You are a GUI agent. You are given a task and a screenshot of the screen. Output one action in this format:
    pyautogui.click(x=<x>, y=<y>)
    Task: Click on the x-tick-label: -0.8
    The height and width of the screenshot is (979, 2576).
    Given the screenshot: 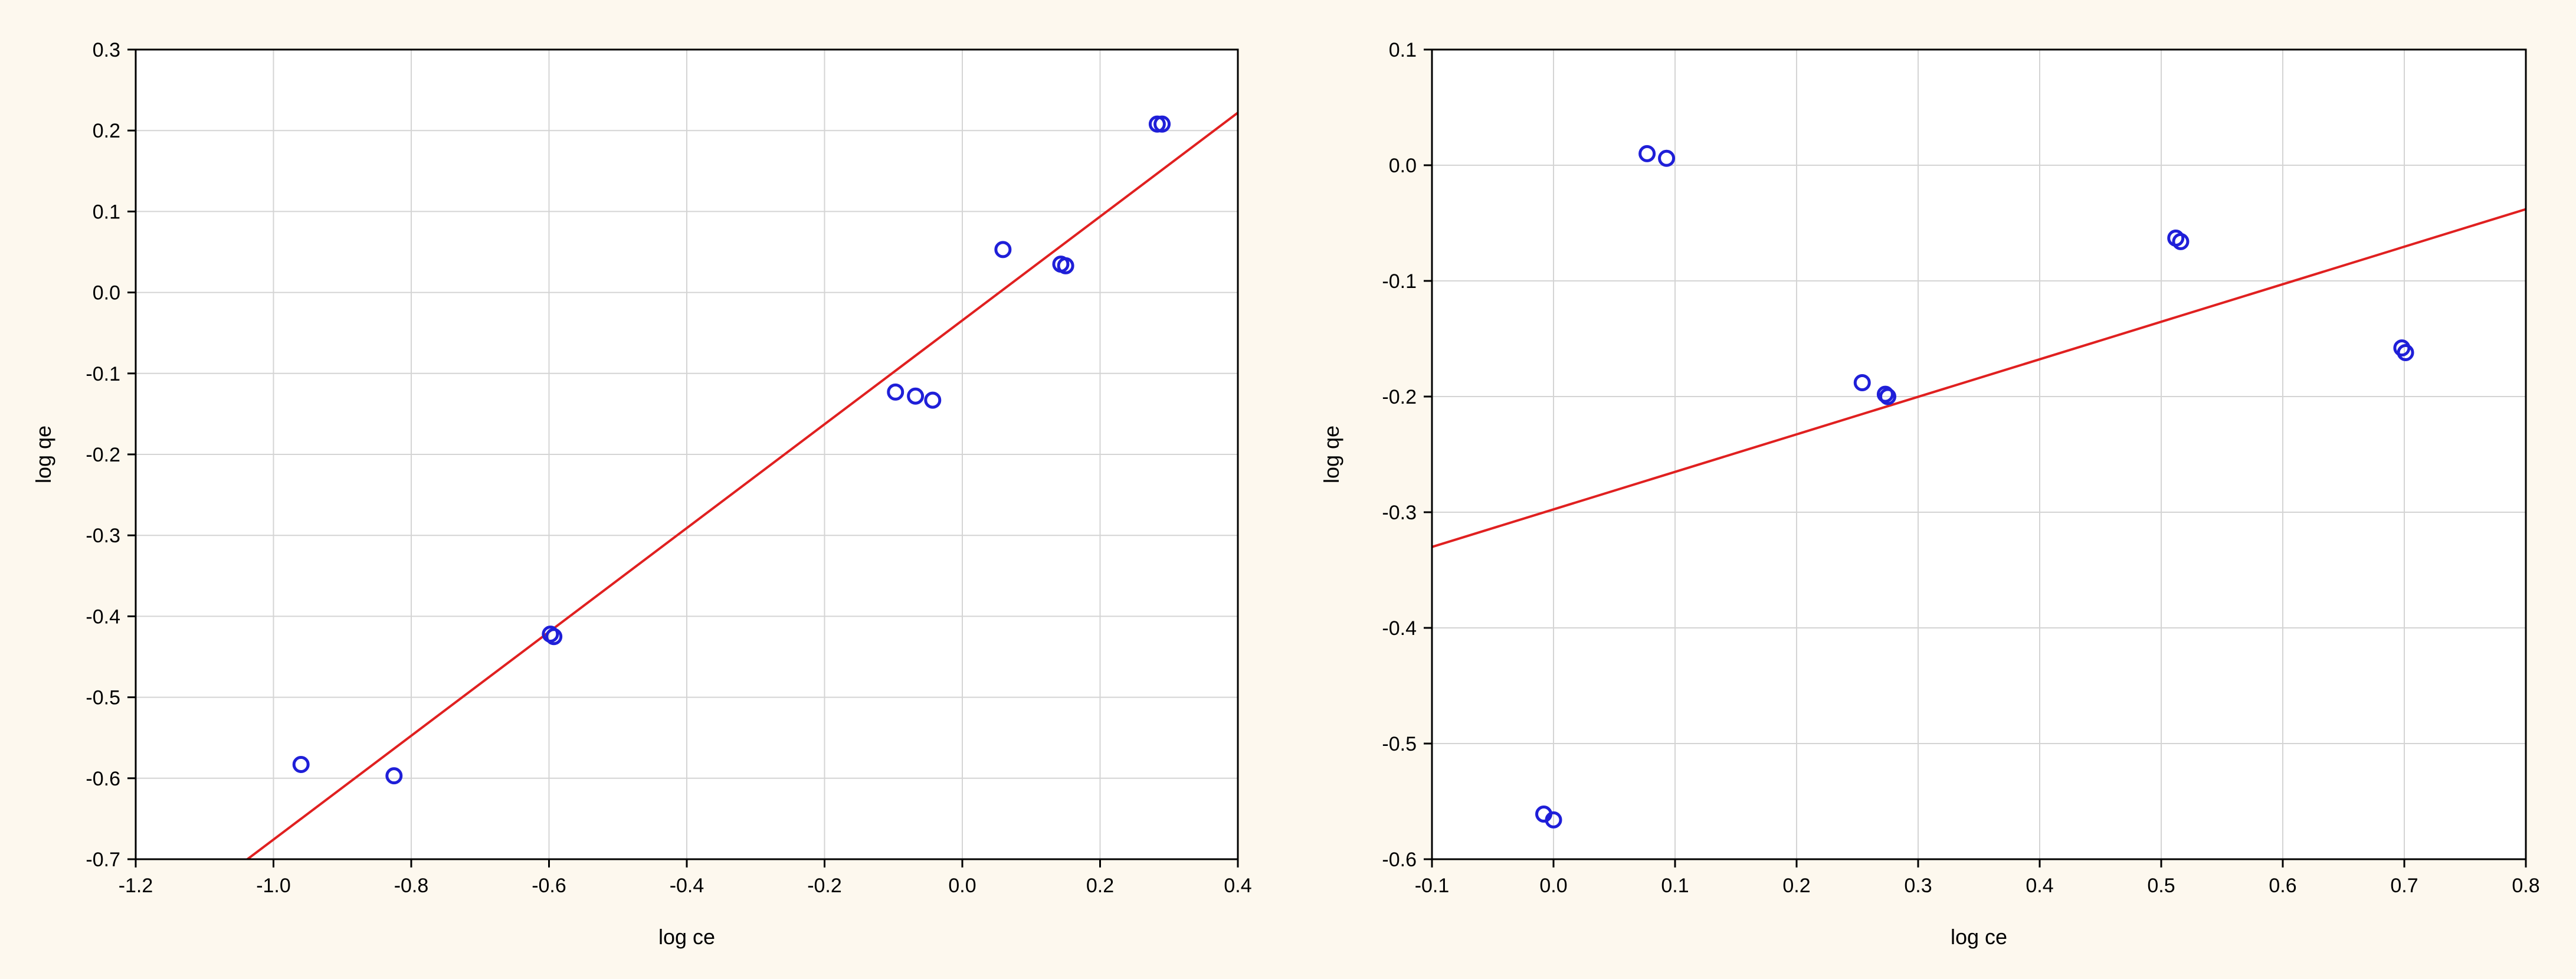 What is the action you would take?
    pyautogui.click(x=411, y=886)
    